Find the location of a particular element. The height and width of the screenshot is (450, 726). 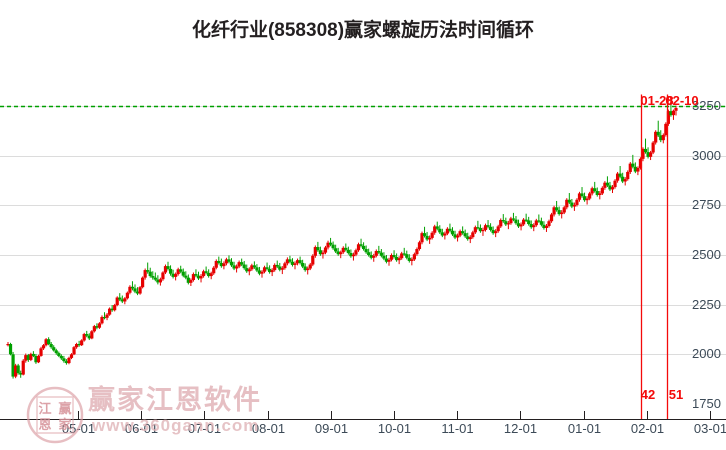

y-axis-tick-label: 2000 is located at coordinates (706, 354).